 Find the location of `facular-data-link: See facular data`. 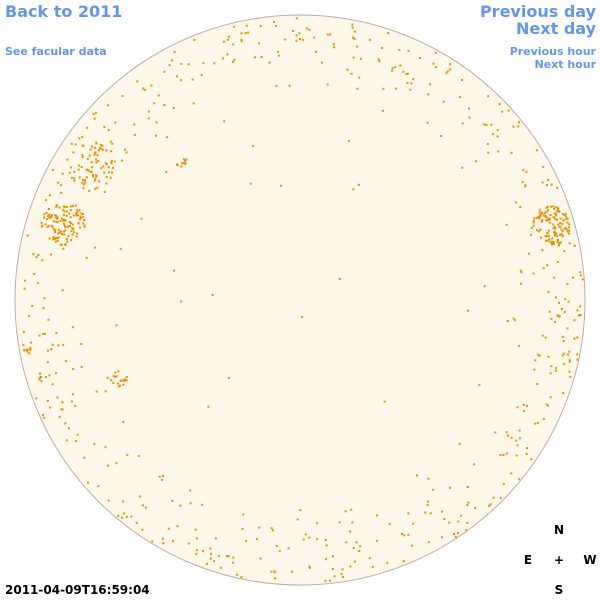

facular-data-link: See facular data is located at coordinates (56, 51).